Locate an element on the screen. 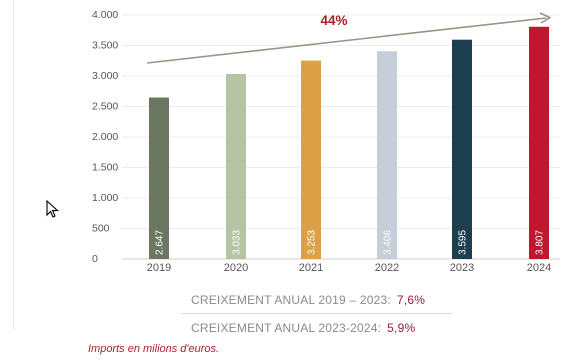 The height and width of the screenshot is (360, 568). bar-value-label: 3.253 is located at coordinates (312, 242).